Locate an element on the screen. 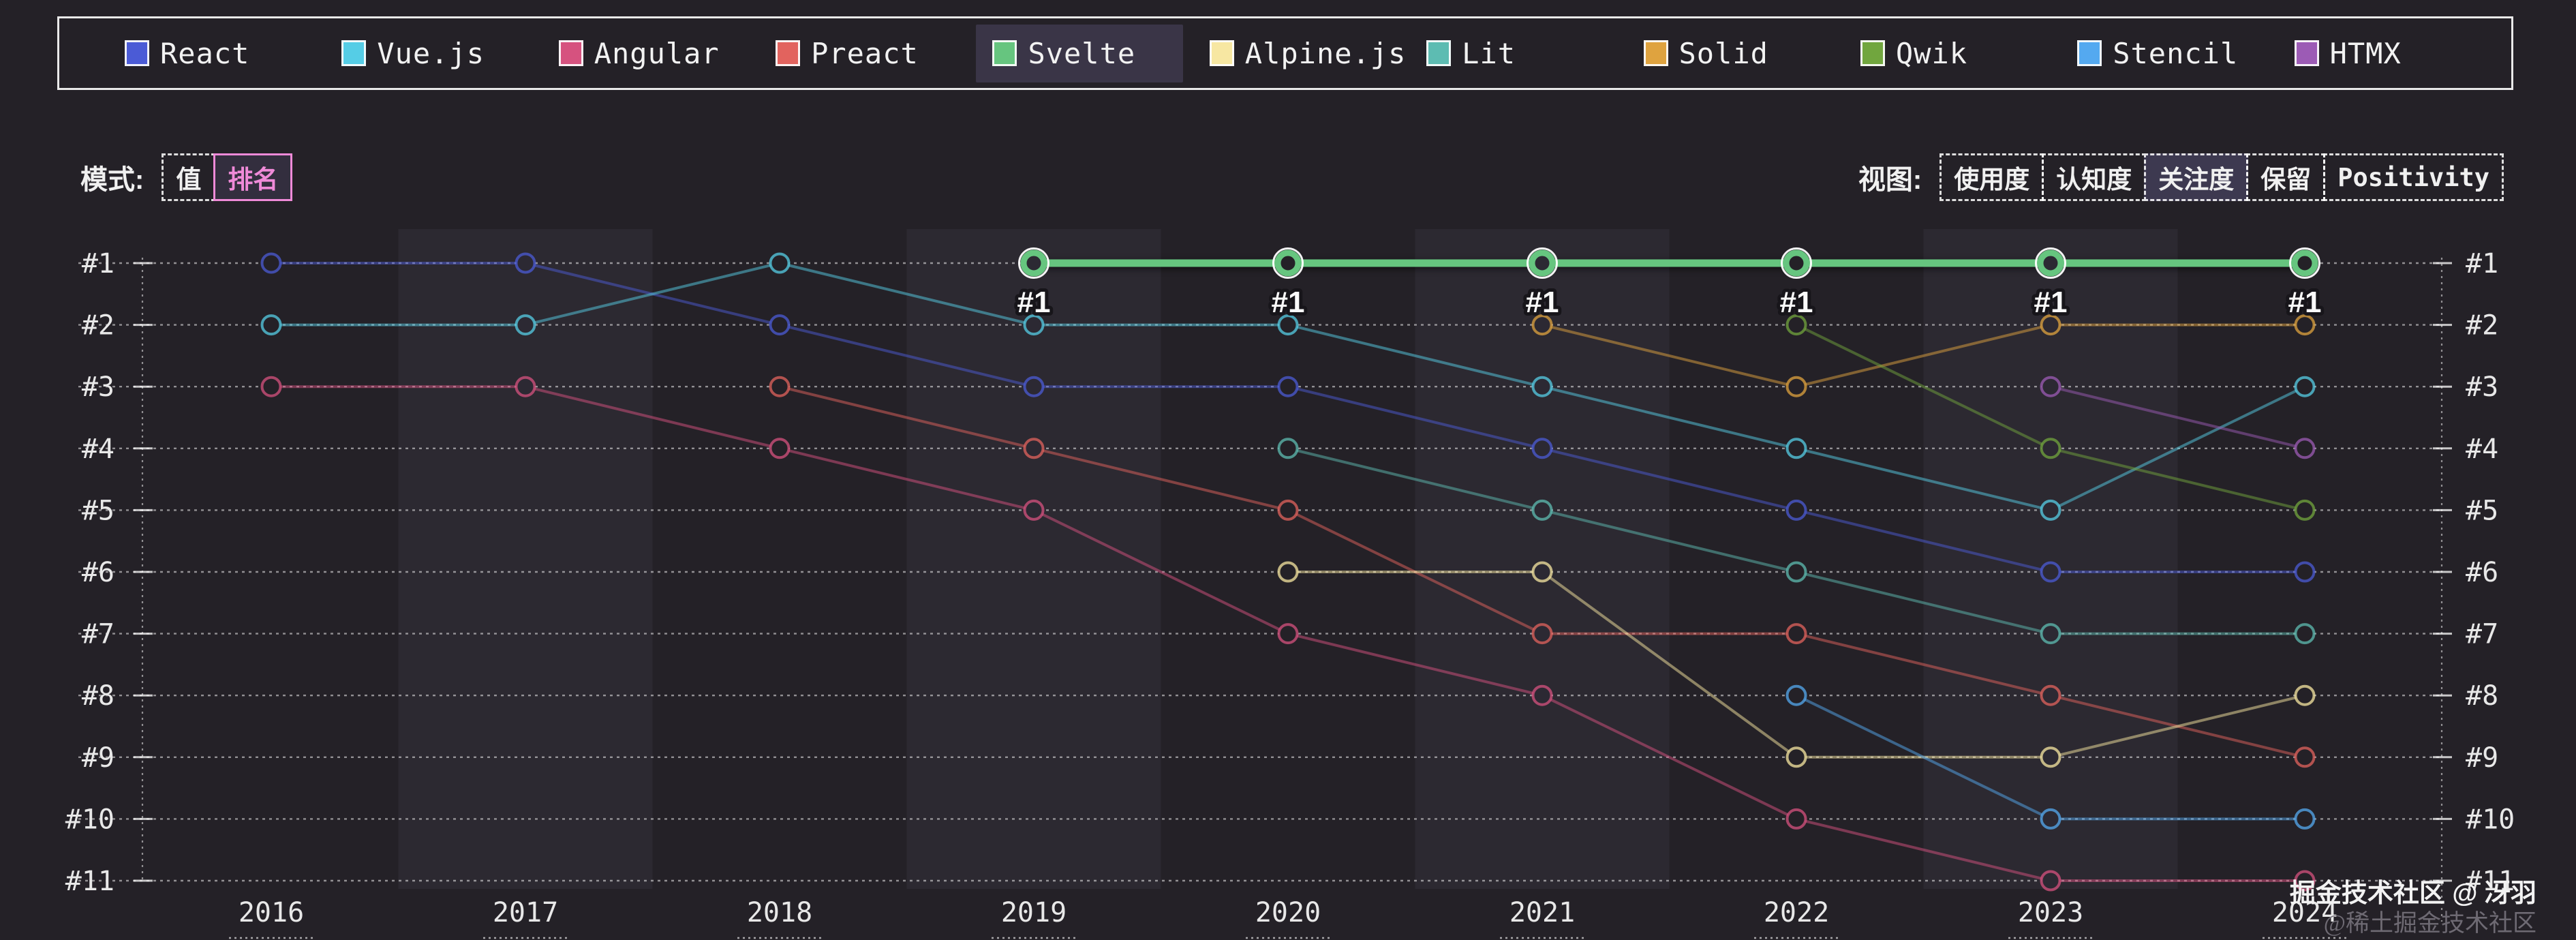 This screenshot has height=940, width=2576. data-point-lit-2024 is located at coordinates (2305, 634).